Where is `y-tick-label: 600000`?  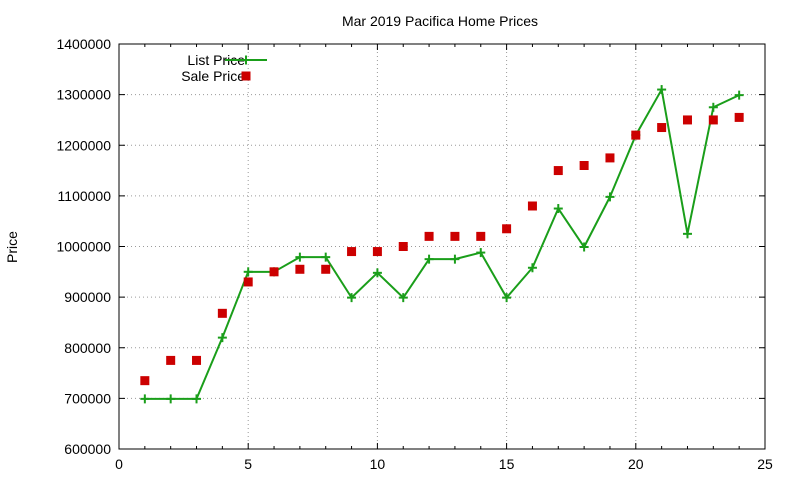
y-tick-label: 600000 is located at coordinates (87, 449).